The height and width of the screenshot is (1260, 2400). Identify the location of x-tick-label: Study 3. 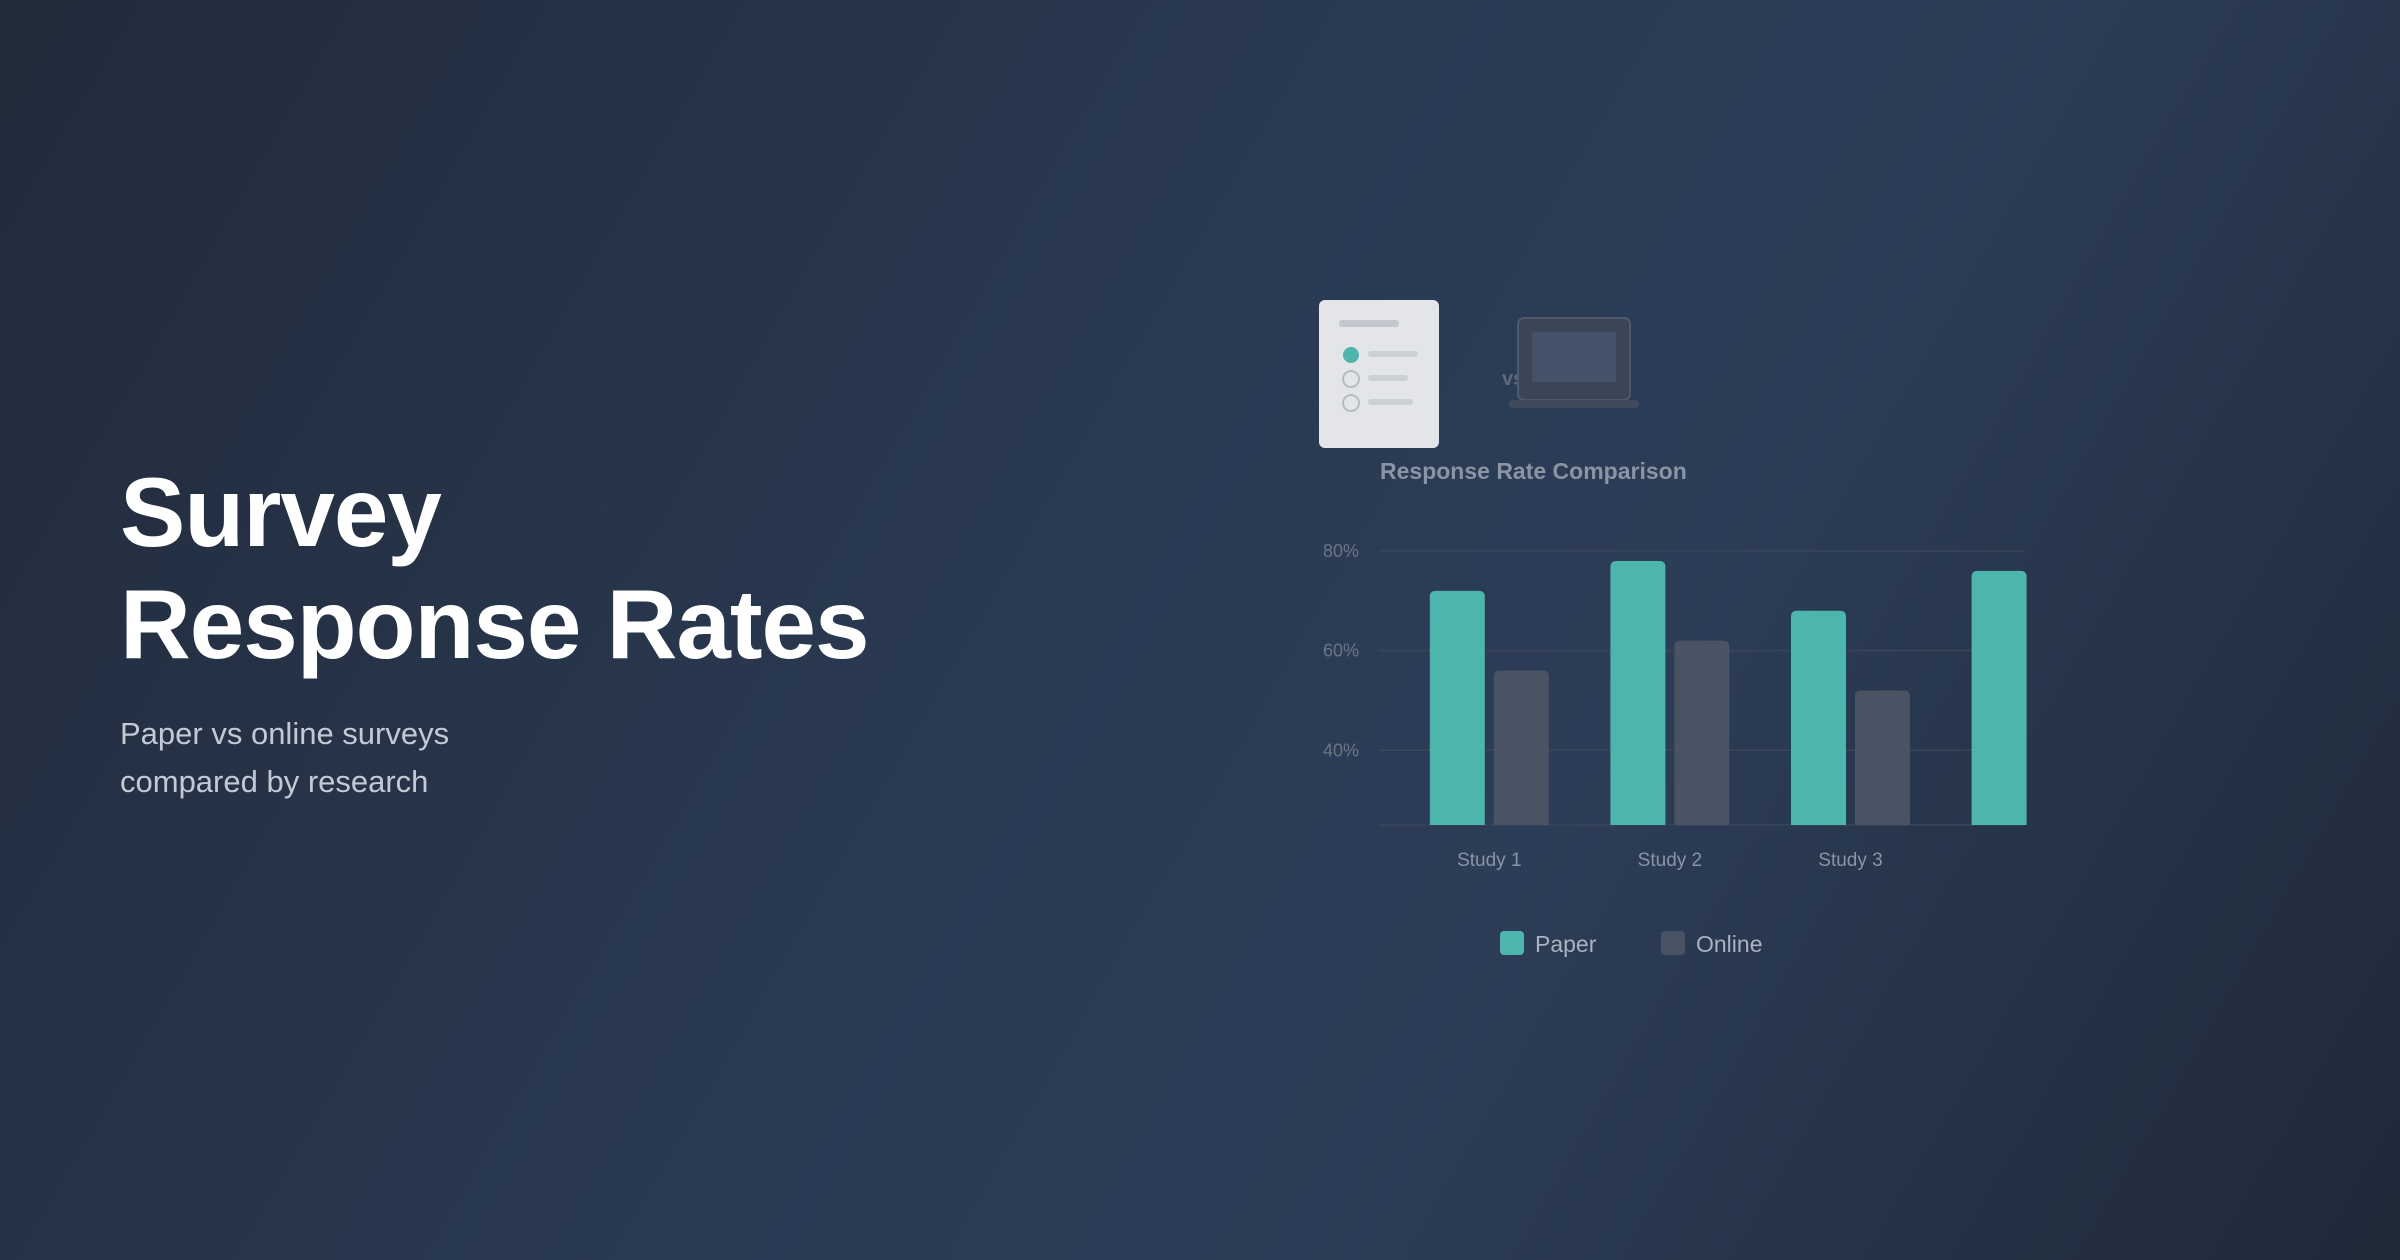
(1850, 860).